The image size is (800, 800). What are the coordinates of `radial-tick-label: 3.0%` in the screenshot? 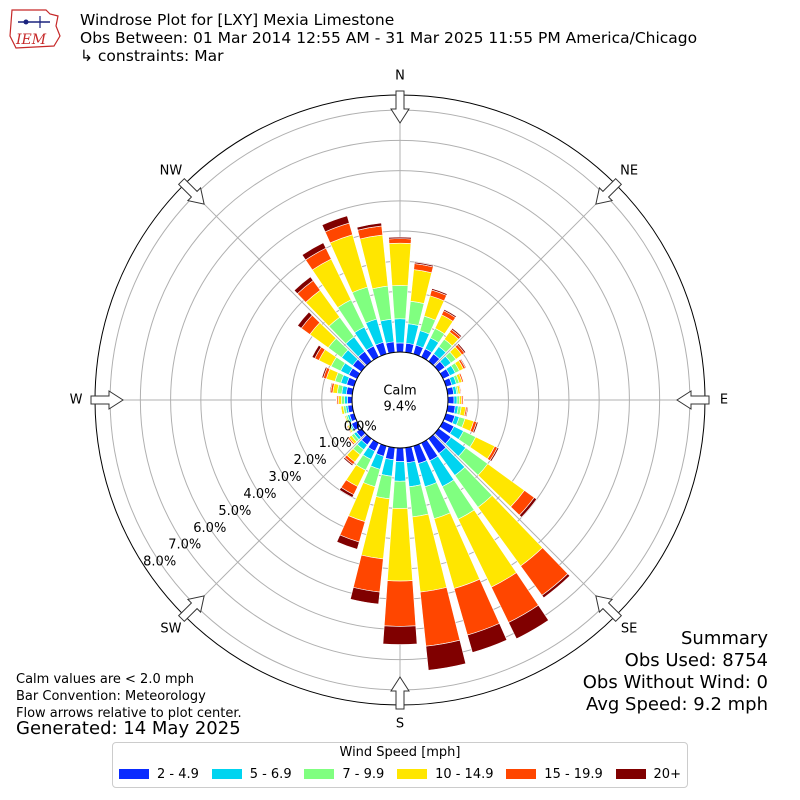 It's located at (284, 477).